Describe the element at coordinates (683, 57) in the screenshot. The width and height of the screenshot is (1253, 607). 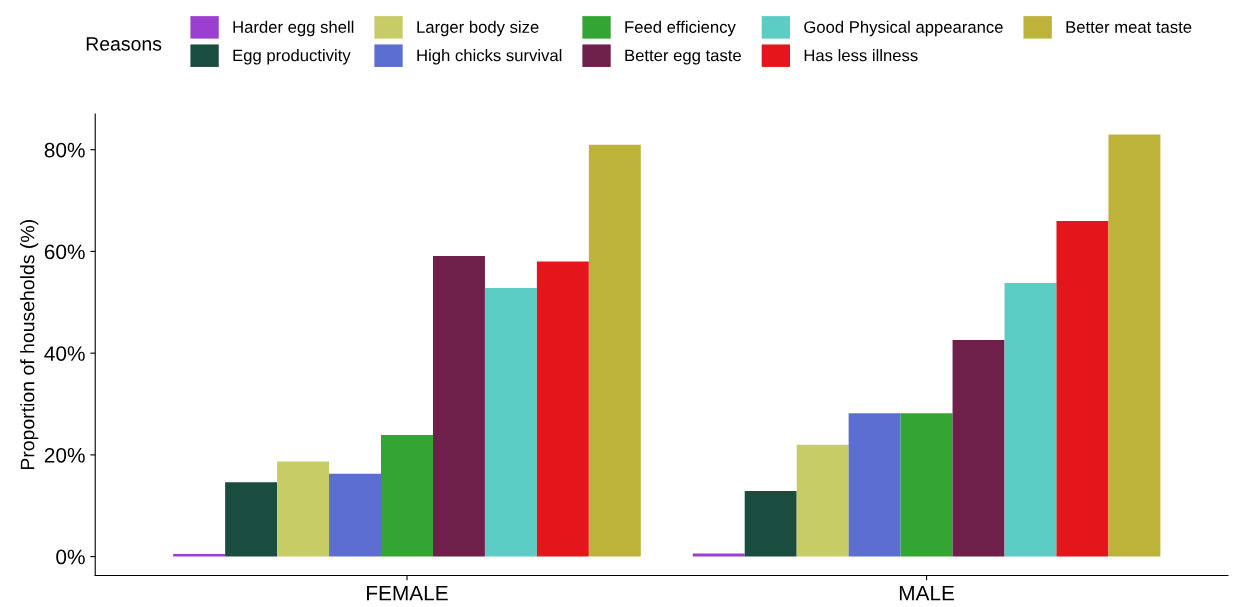
I see `legend-label: Better egg taste` at that location.